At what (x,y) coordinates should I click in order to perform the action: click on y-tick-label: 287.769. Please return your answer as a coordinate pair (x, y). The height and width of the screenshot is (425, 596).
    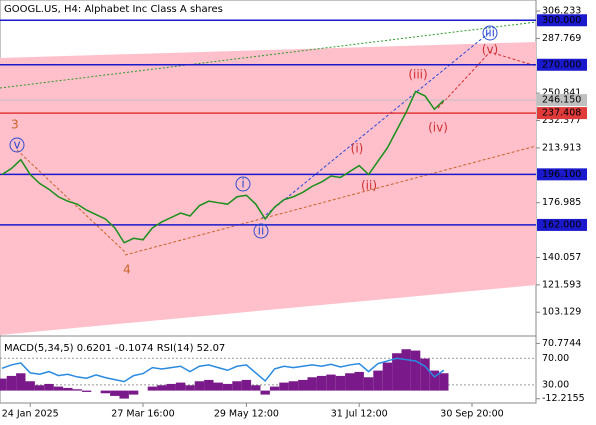
    Looking at the image, I should click on (561, 38).